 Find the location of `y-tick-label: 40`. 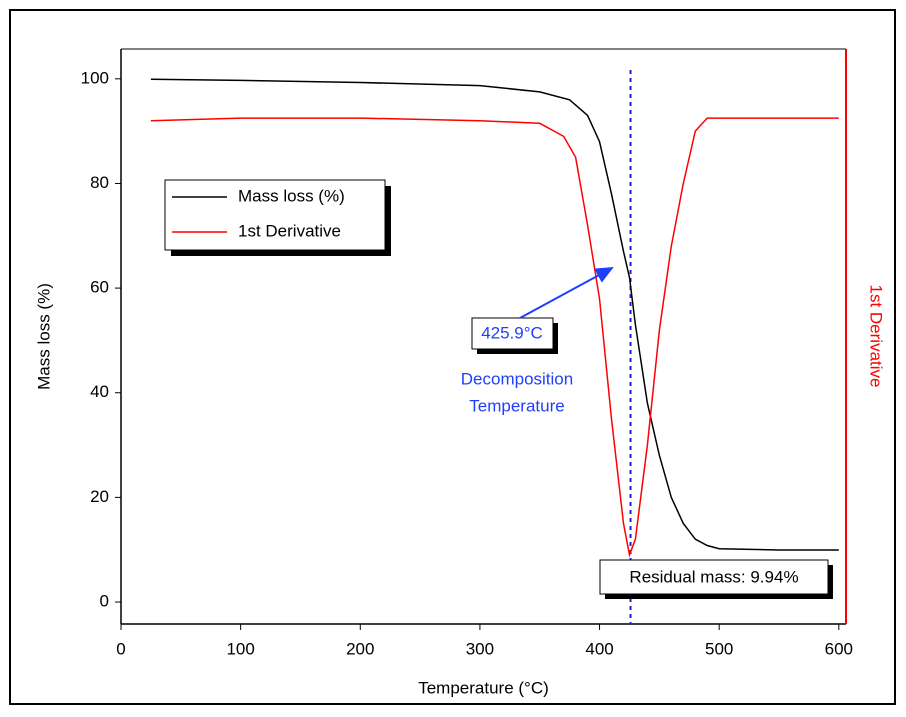

y-tick-label: 40 is located at coordinates (99, 391).